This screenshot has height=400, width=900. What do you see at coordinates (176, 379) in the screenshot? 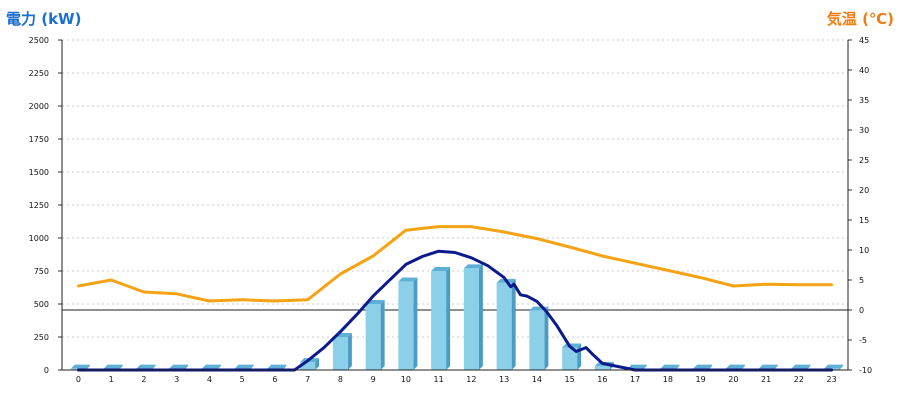
I see `x-tick-label: 3` at bounding box center [176, 379].